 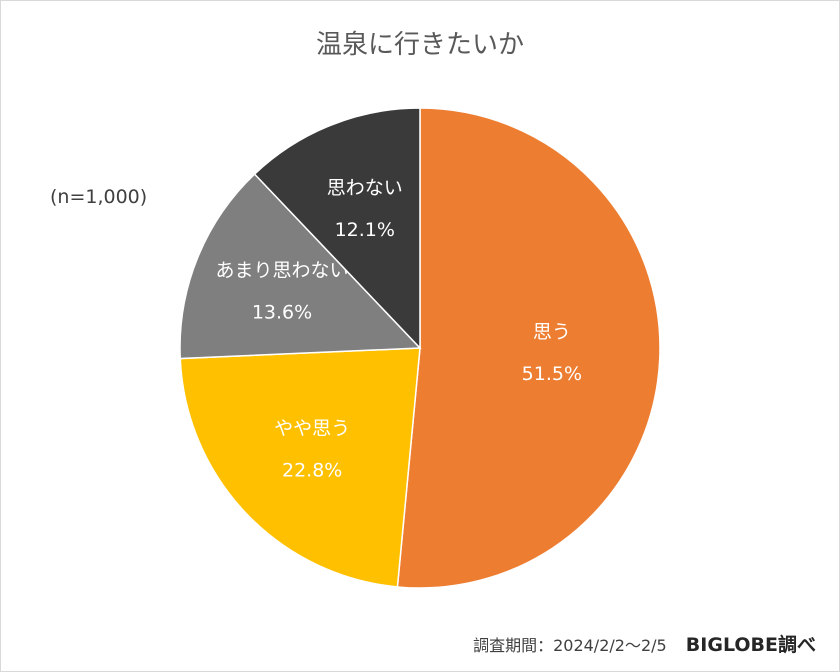 I want to click on slice-value-0: 51.5%, so click(x=552, y=374).